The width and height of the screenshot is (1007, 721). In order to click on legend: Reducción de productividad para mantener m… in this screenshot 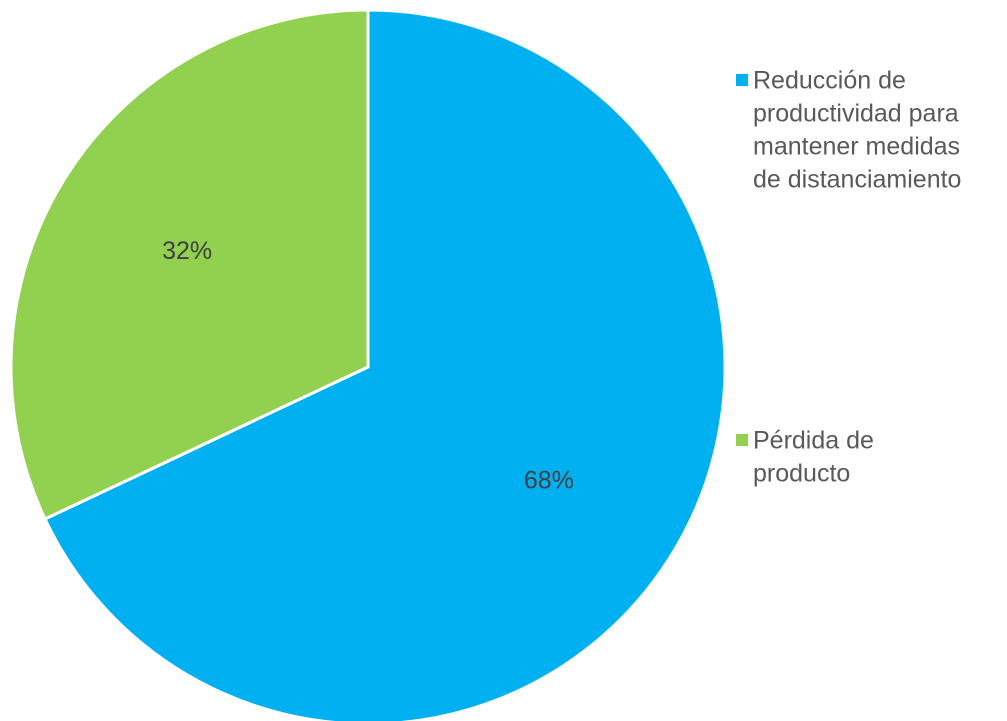, I will do `click(848, 277)`.